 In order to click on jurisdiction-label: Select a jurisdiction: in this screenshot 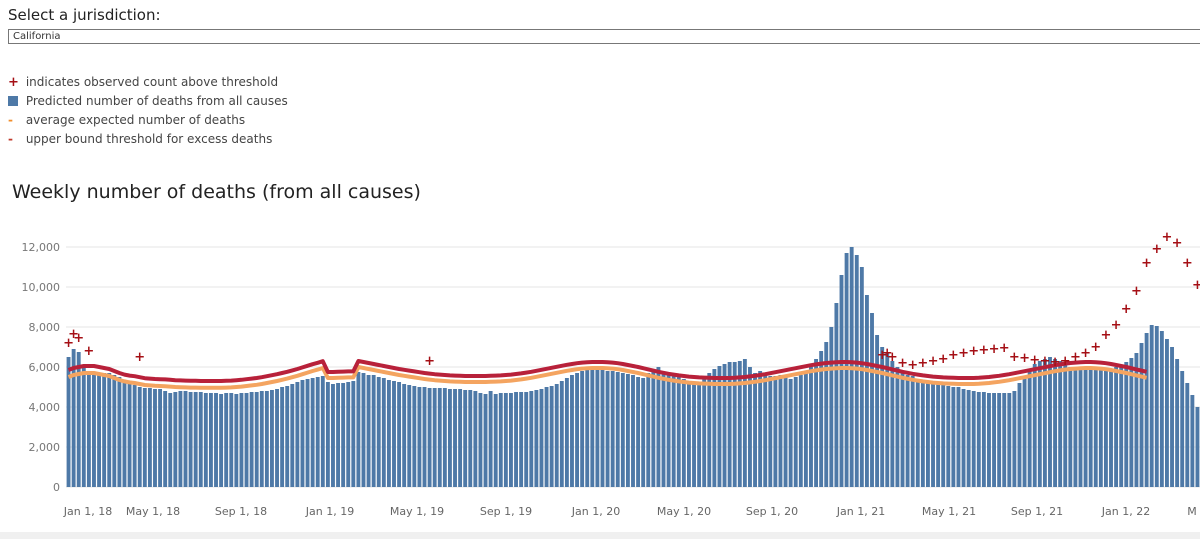, I will do `click(84, 15)`.